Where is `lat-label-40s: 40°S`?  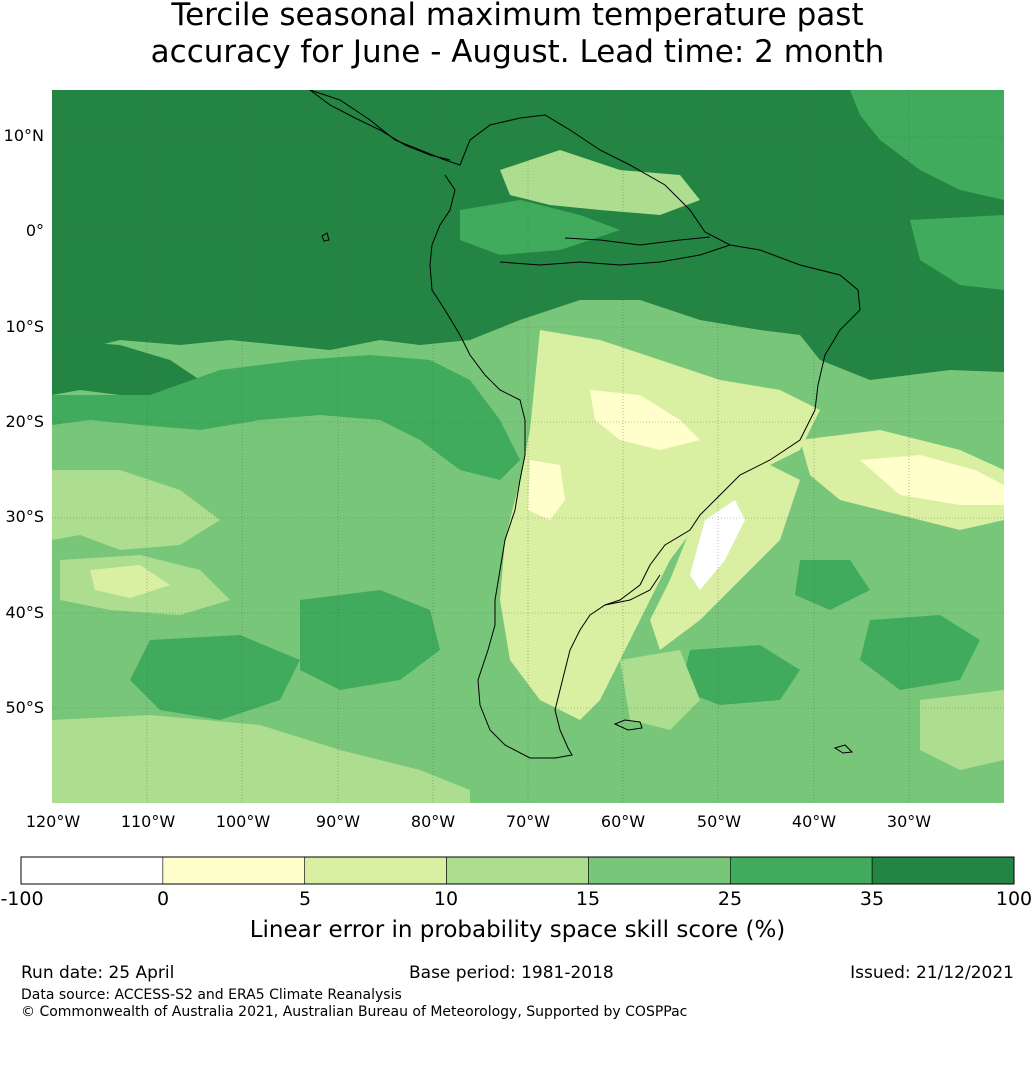
lat-label-40s: 40°S is located at coordinates (24, 612).